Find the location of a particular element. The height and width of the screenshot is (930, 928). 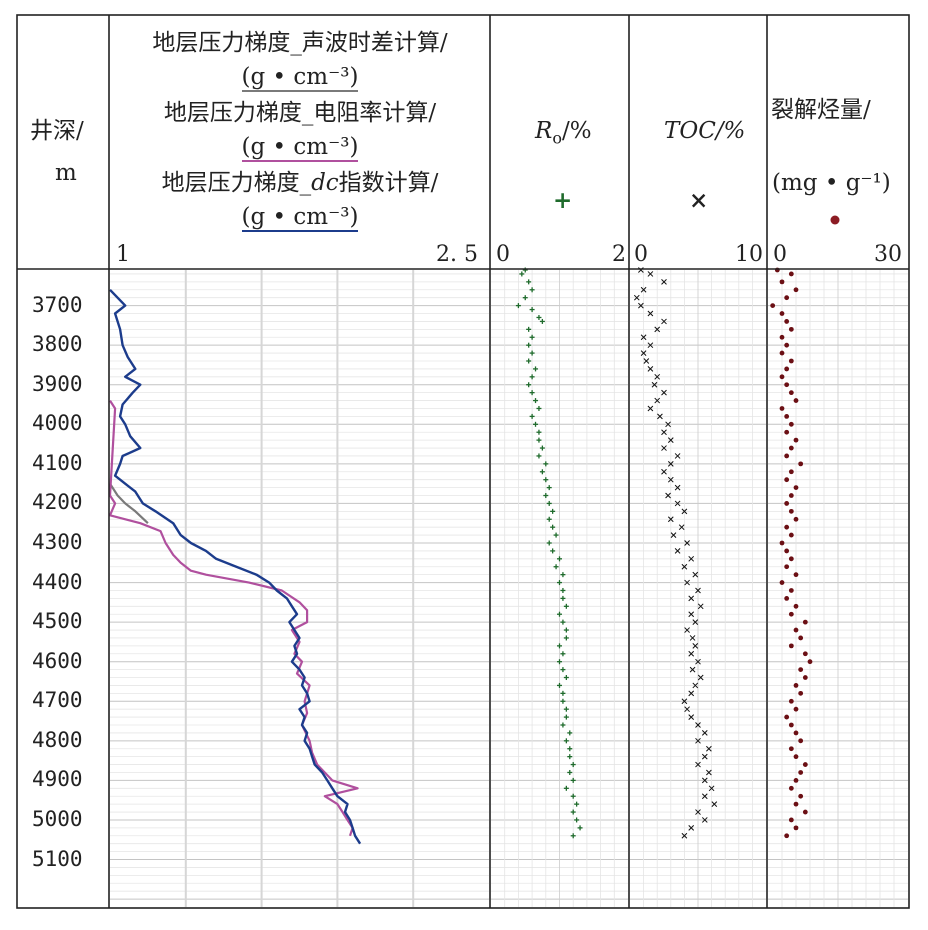

pressure-unit-resistivity: (g • cm⁻³) is located at coordinates (300, 148).